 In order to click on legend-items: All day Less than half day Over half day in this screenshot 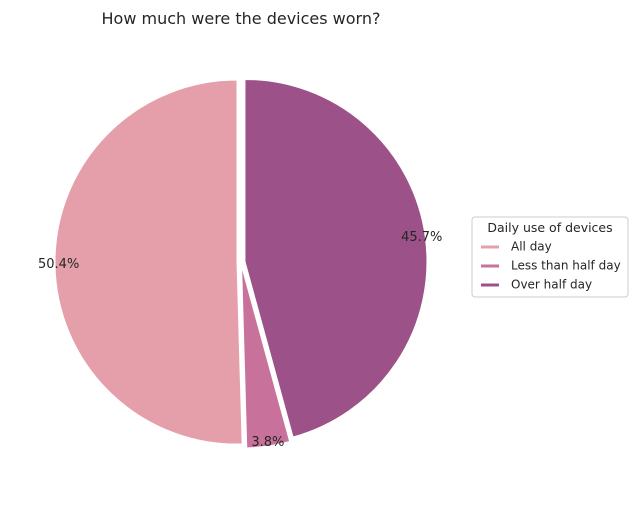, I will do `click(551, 266)`.